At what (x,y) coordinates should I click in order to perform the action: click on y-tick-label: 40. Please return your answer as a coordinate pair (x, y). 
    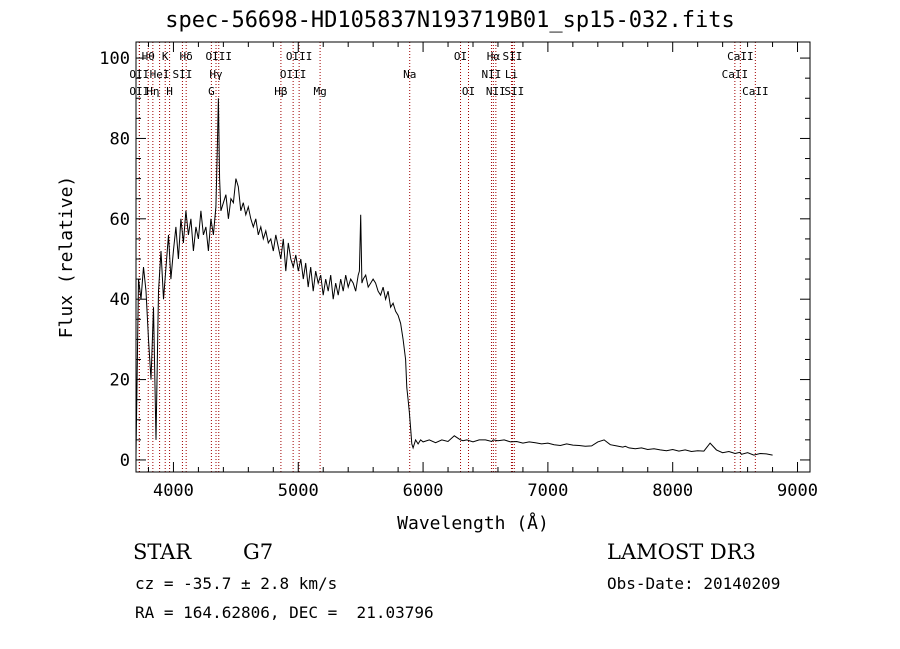
    Looking at the image, I should click on (120, 300).